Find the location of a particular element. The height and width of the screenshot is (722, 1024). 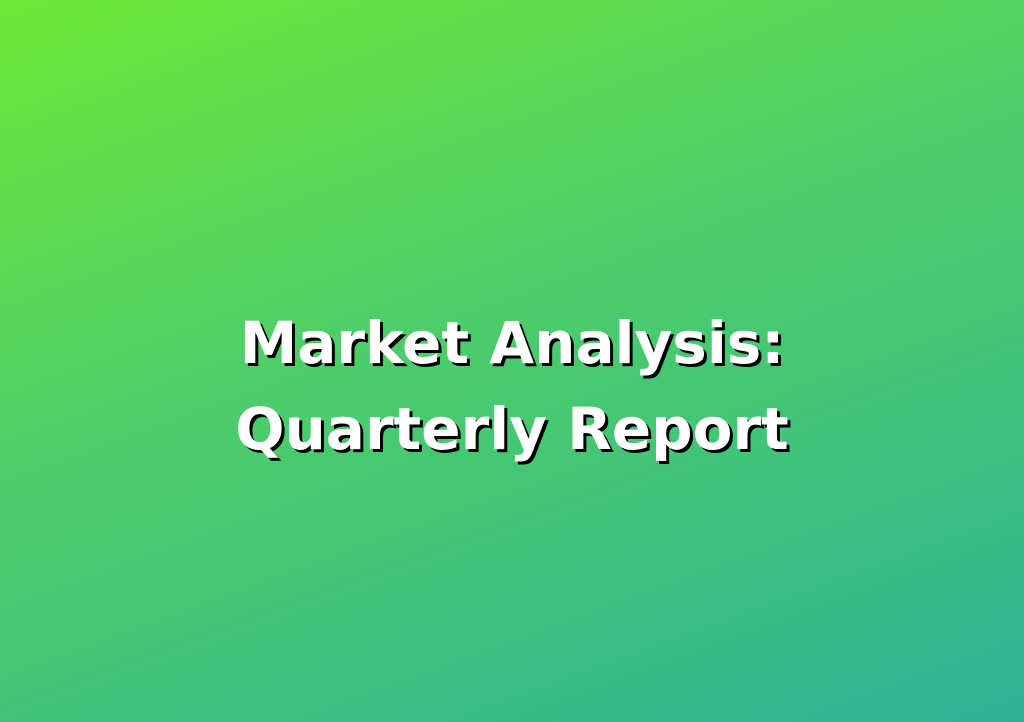

title-line-1: Market Analysis: is located at coordinates (512, 343).